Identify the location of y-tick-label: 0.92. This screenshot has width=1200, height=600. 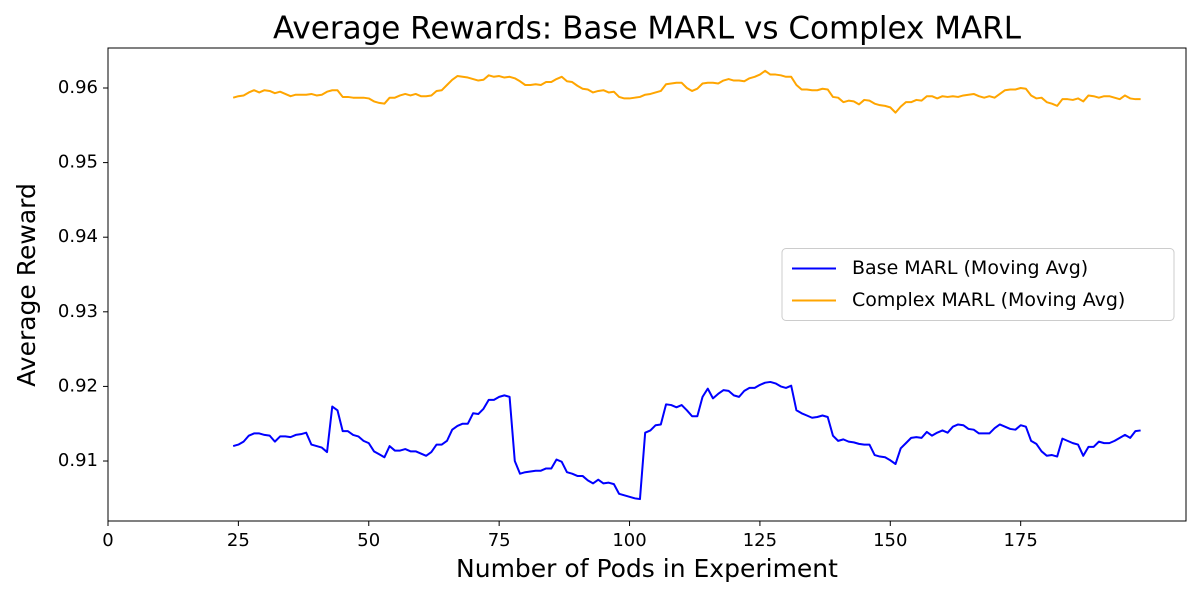
(78, 385).